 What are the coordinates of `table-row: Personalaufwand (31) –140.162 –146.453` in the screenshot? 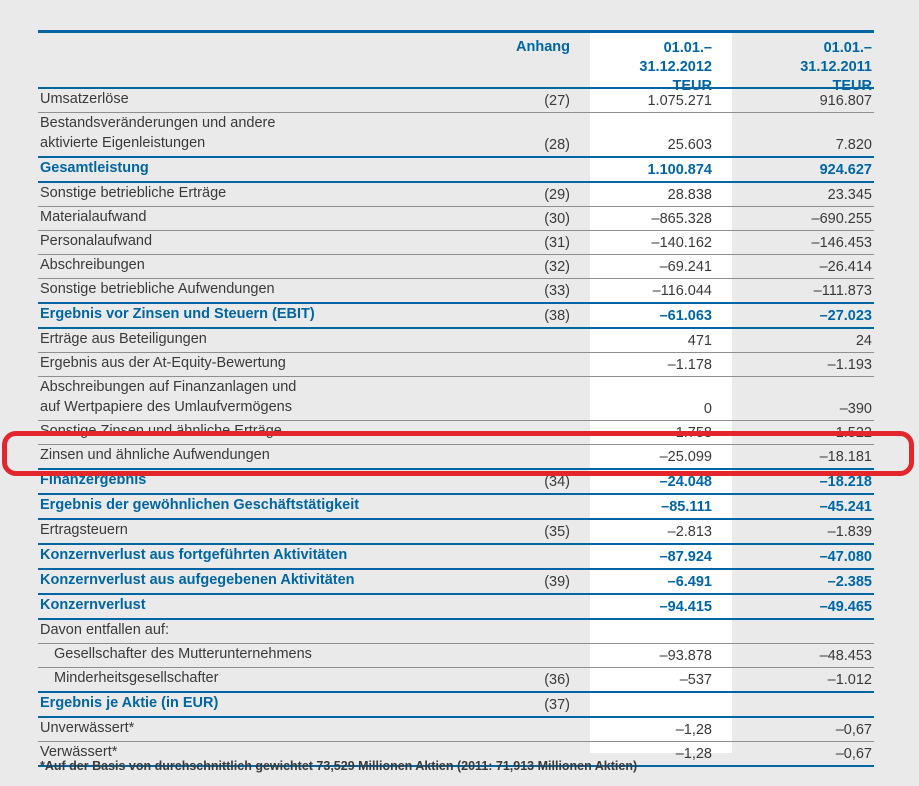 It's located at (456, 243).